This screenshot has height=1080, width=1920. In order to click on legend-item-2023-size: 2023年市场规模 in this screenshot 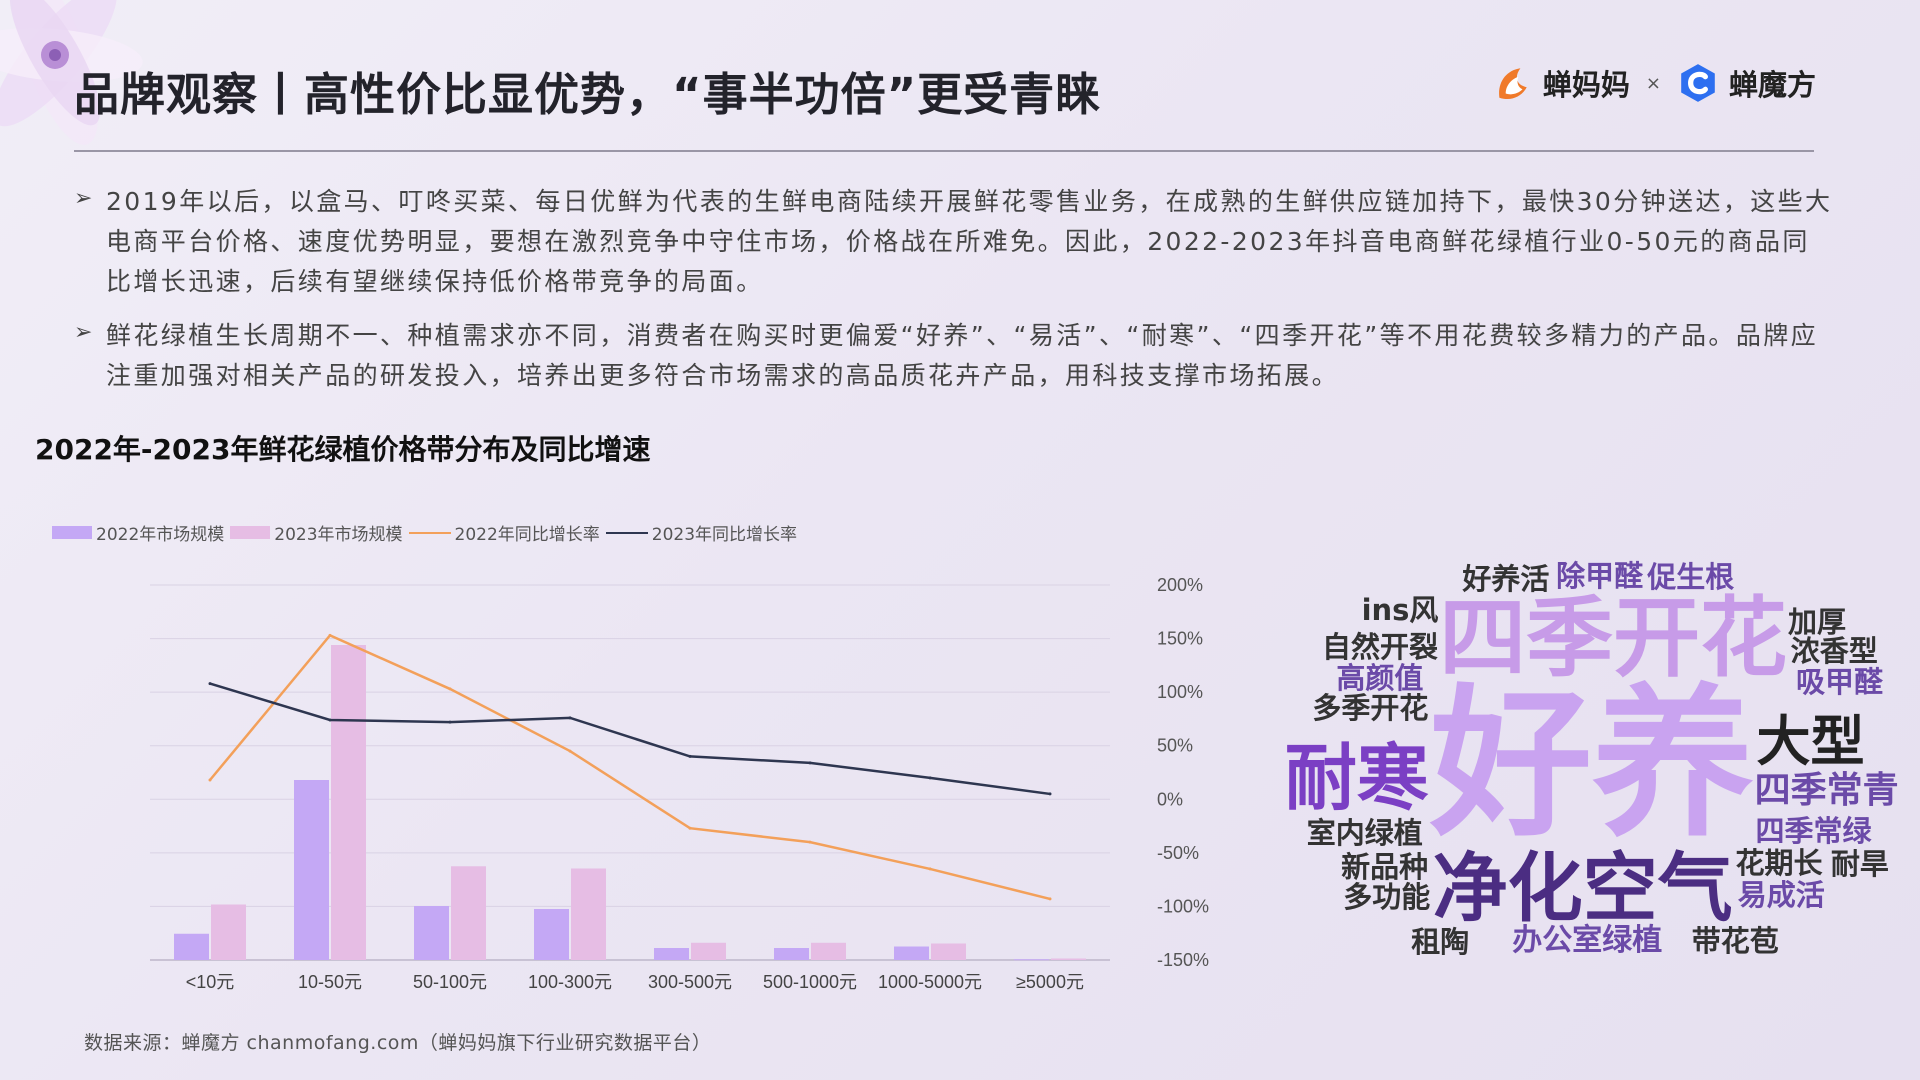, I will do `click(316, 532)`.